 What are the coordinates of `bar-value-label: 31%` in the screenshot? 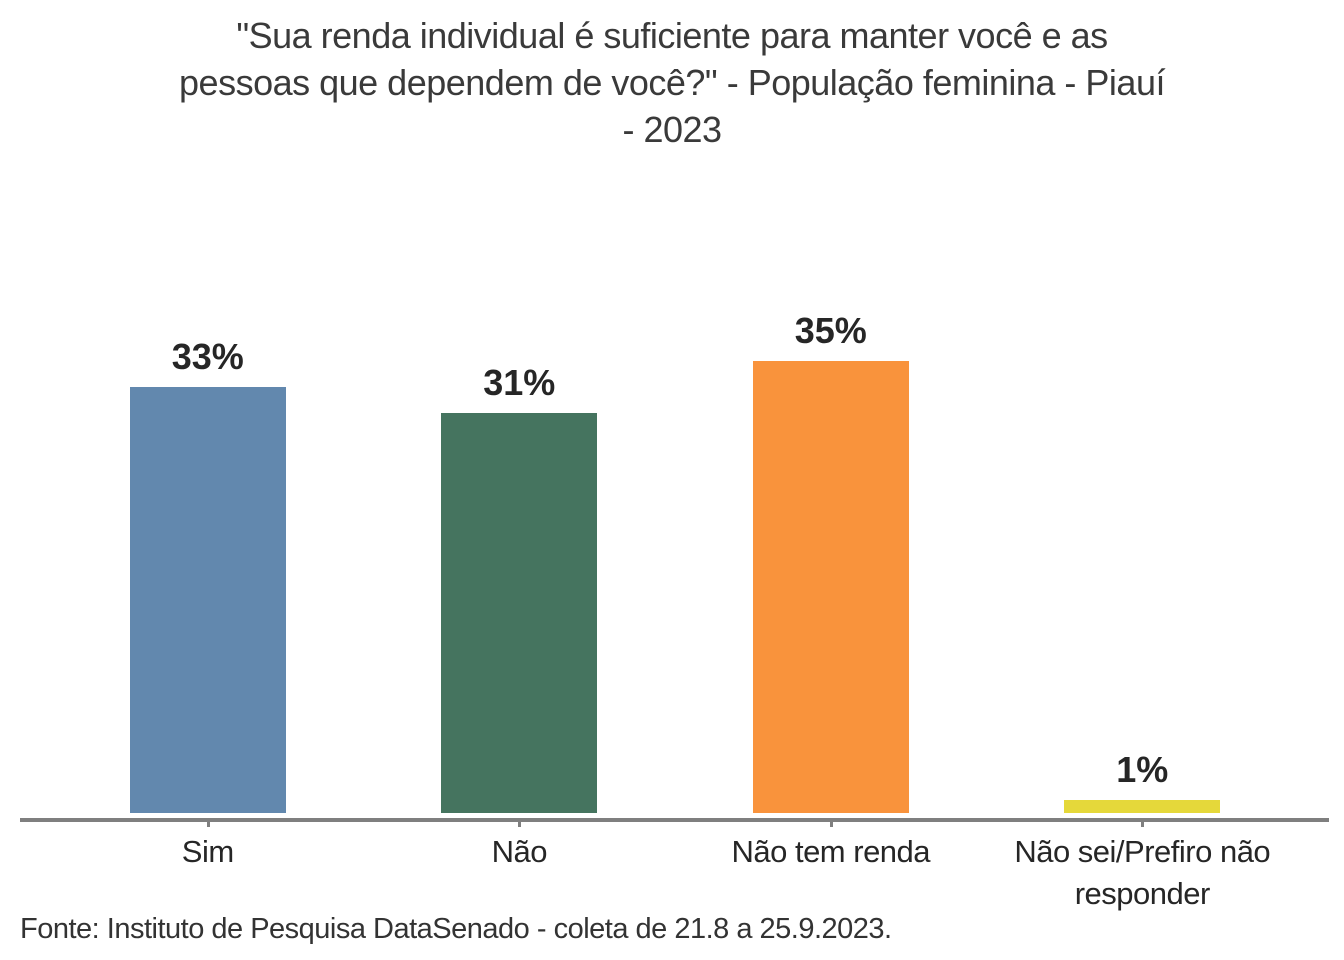 It's located at (519, 382).